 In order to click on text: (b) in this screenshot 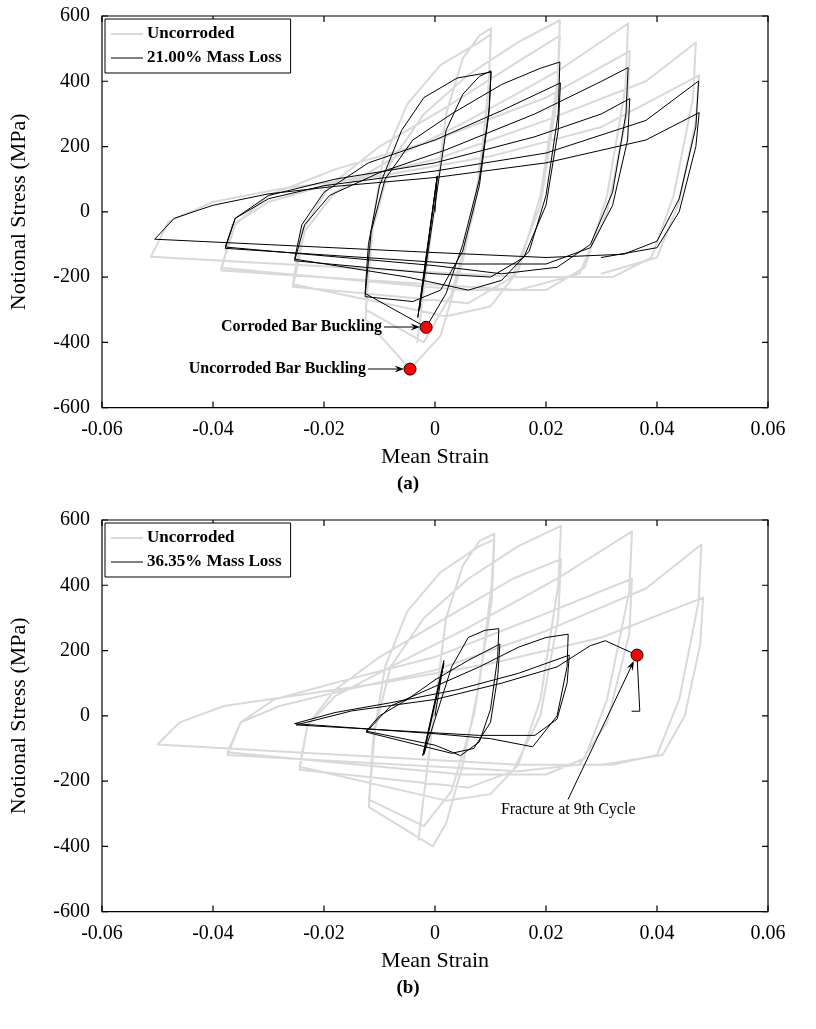, I will do `click(408, 987)`.